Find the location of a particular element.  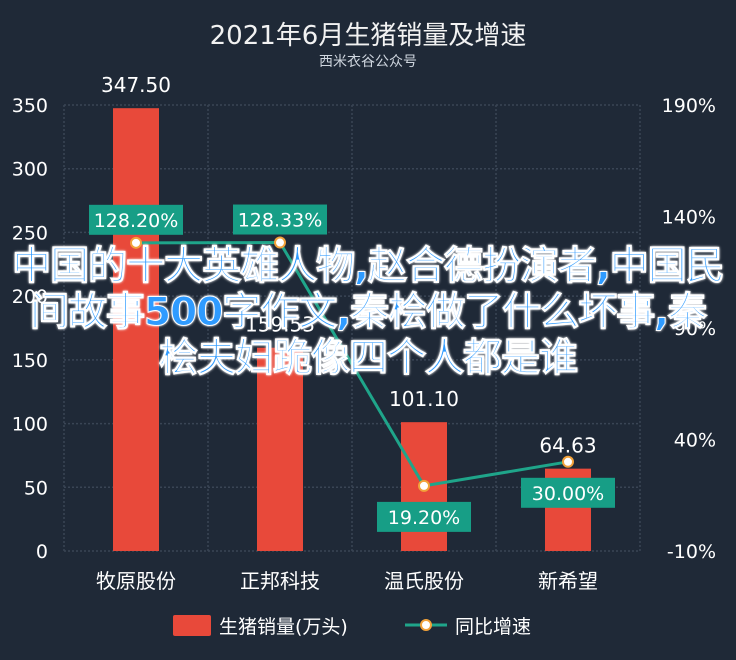

legend-line-label: 同比增速 is located at coordinates (493, 627).